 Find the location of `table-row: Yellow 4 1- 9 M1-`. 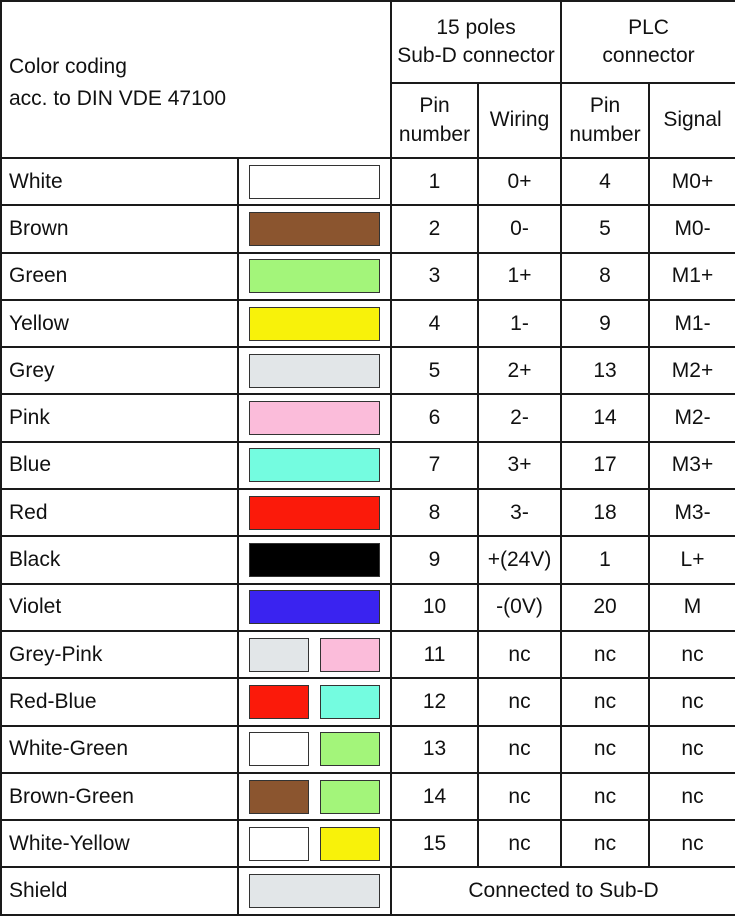

table-row: Yellow 4 1- 9 M1- is located at coordinates (367, 323).